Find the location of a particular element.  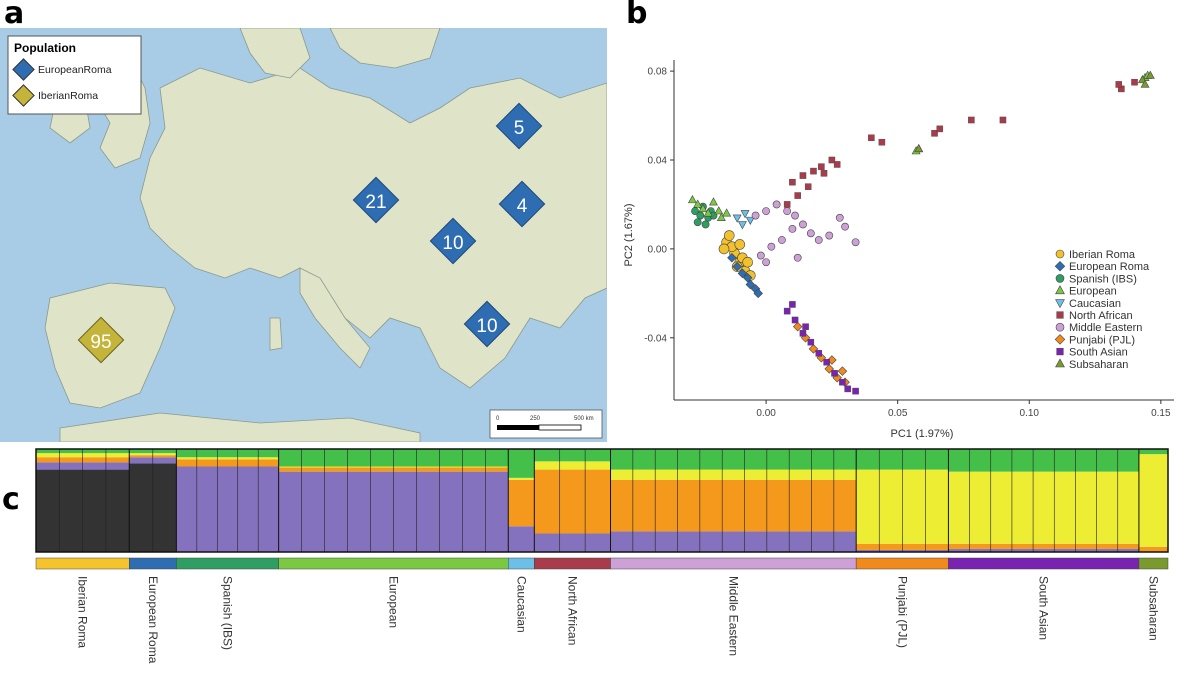

admix-segment-north-african is located at coordinates (572, 542).